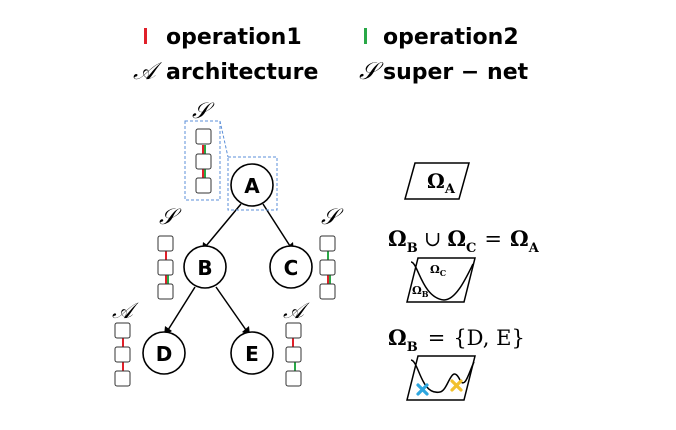 The image size is (676, 430). Describe the element at coordinates (371, 71) in the screenshot. I see `supernet-symbol: 𝒮` at that location.